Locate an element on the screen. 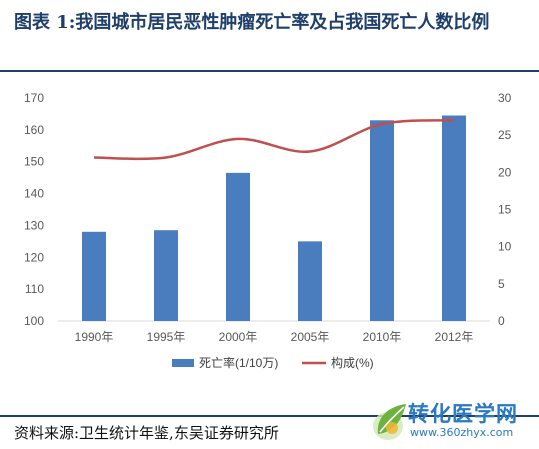 The height and width of the screenshot is (449, 539). right-axis-tick-label: 20 is located at coordinates (505, 172).